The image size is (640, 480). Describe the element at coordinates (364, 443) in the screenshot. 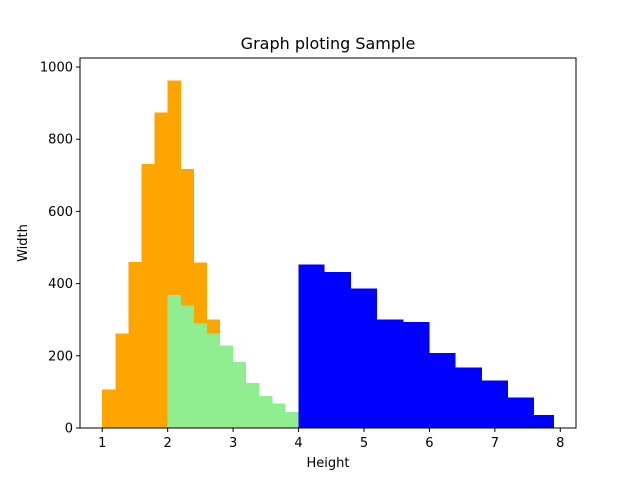

I see `x-tick-label: 5` at that location.